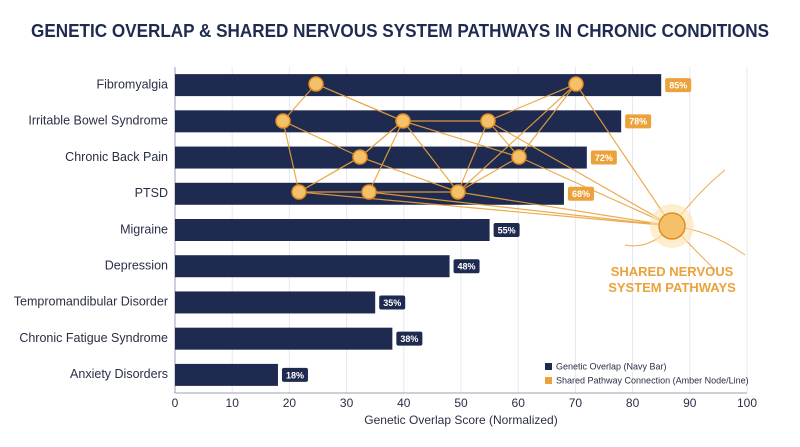  What do you see at coordinates (347, 403) in the screenshot?
I see `x-tick-label: 30` at bounding box center [347, 403].